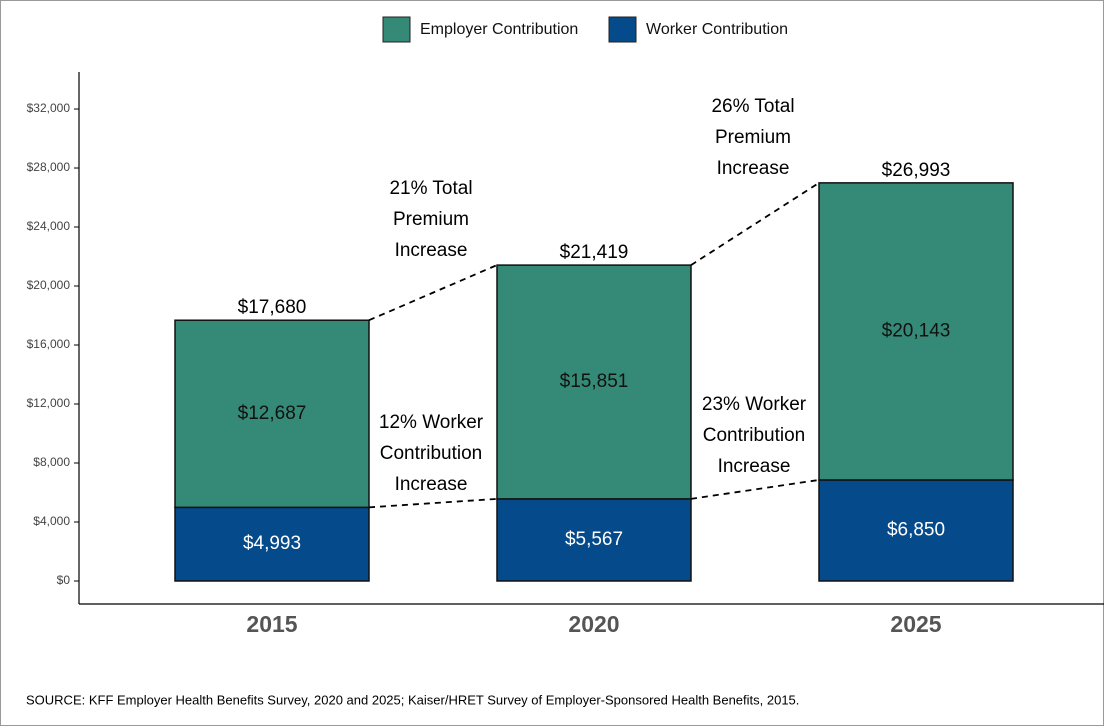  What do you see at coordinates (49, 403) in the screenshot?
I see `y-tick-label: $12,000` at bounding box center [49, 403].